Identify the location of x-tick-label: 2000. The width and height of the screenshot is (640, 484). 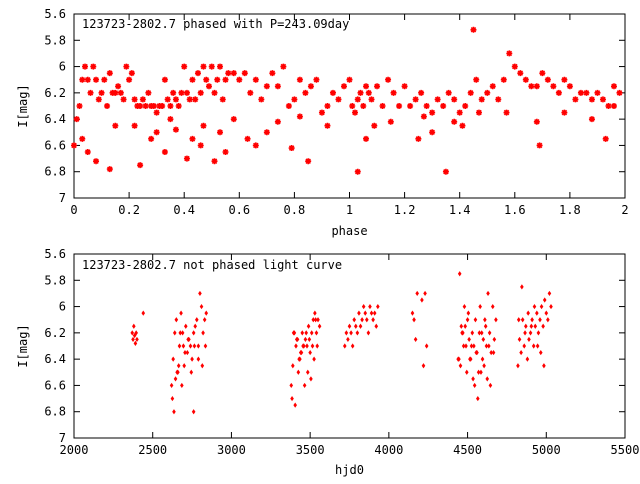
(74, 450).